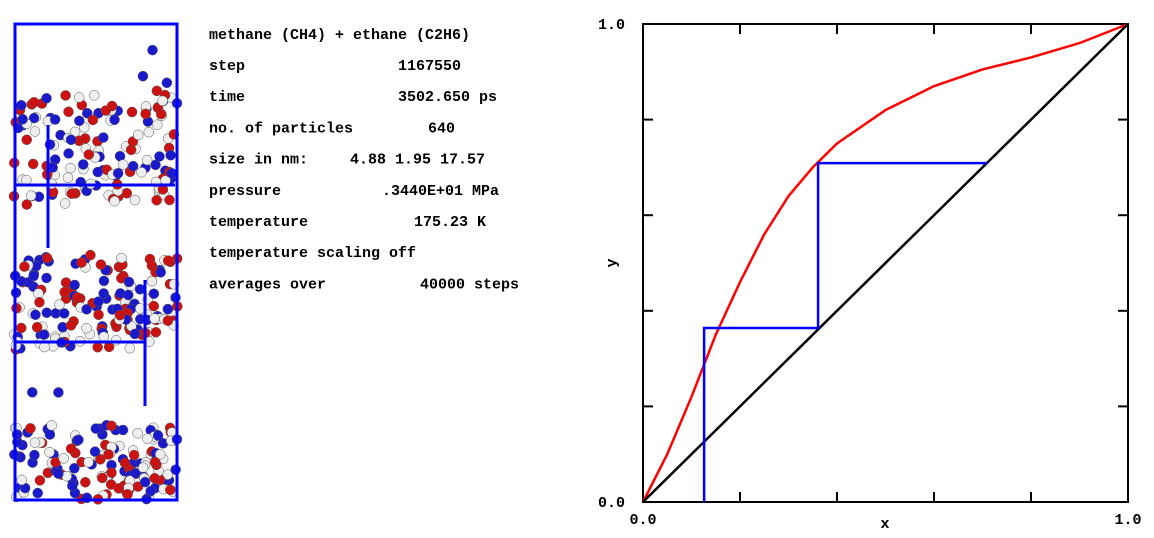  What do you see at coordinates (884, 524) in the screenshot?
I see `x-axis-label: x` at bounding box center [884, 524].